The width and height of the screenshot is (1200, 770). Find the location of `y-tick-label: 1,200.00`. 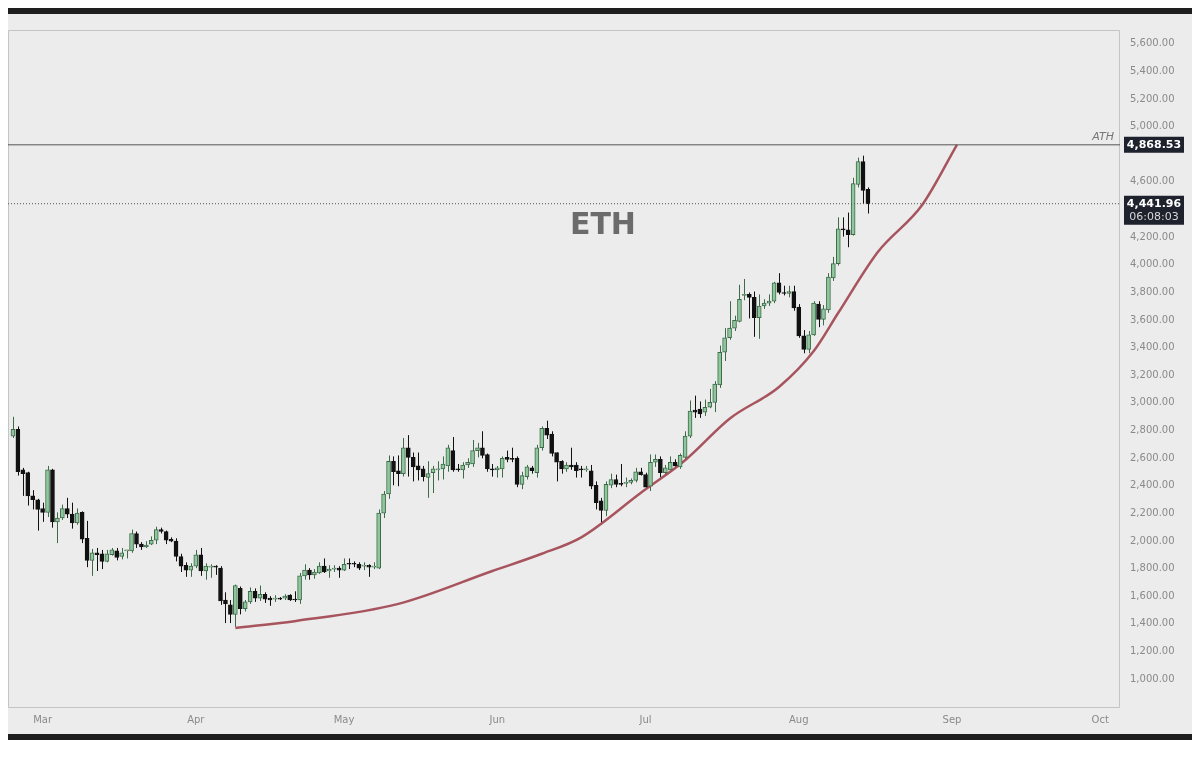

y-tick-label: 1,200.00 is located at coordinates (1152, 650).